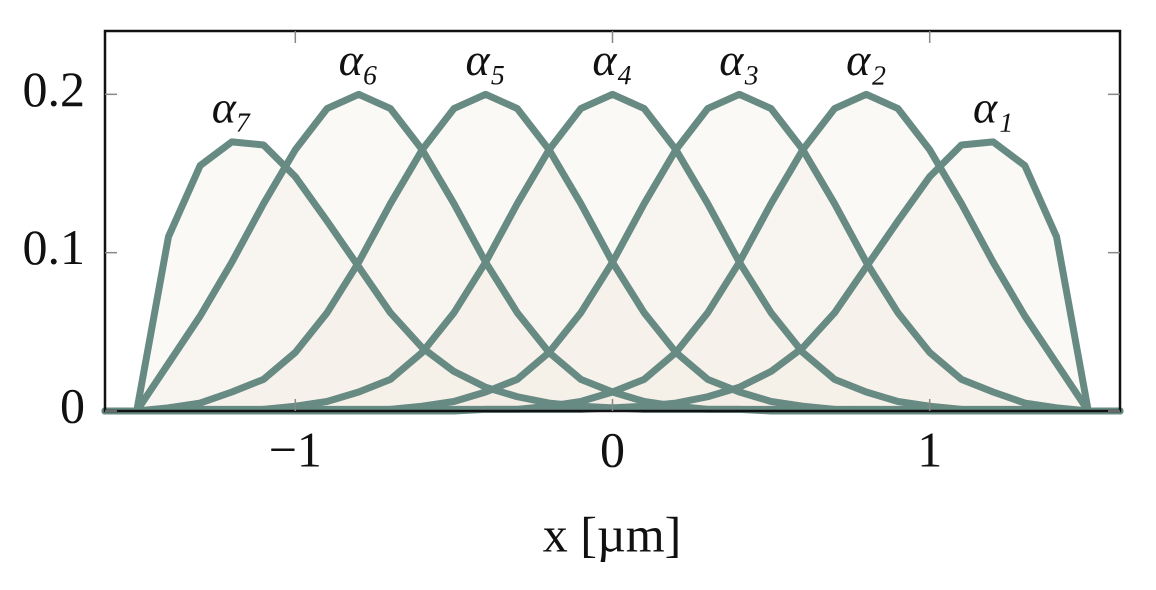 This screenshot has height=590, width=1156. What do you see at coordinates (232, 106) in the screenshot?
I see `series-label: α₇` at bounding box center [232, 106].